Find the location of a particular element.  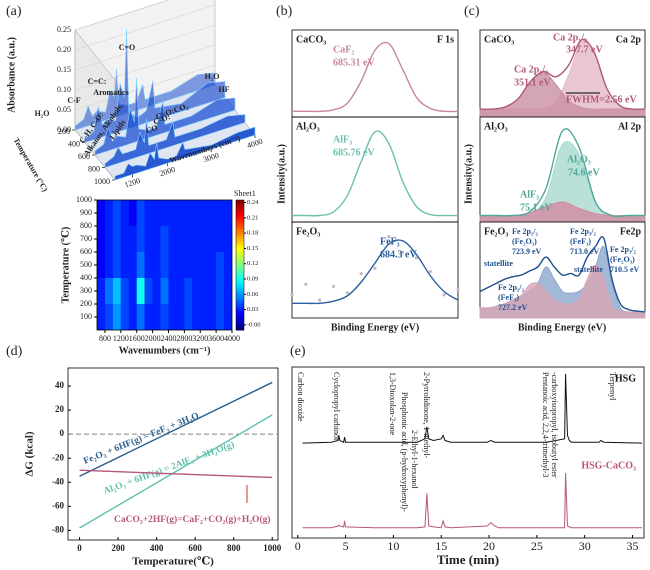

x-tick-label: 3200 is located at coordinates (200, 338).